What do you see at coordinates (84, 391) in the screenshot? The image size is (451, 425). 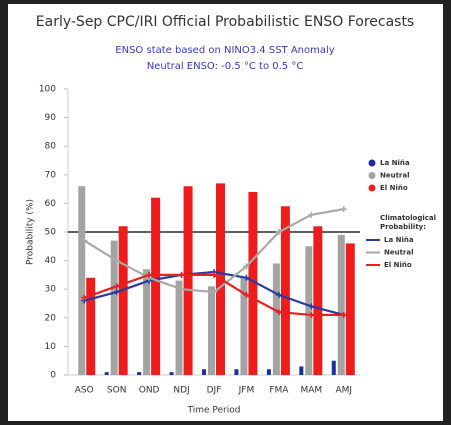 I see `x-tick-label: ASO` at bounding box center [84, 391].